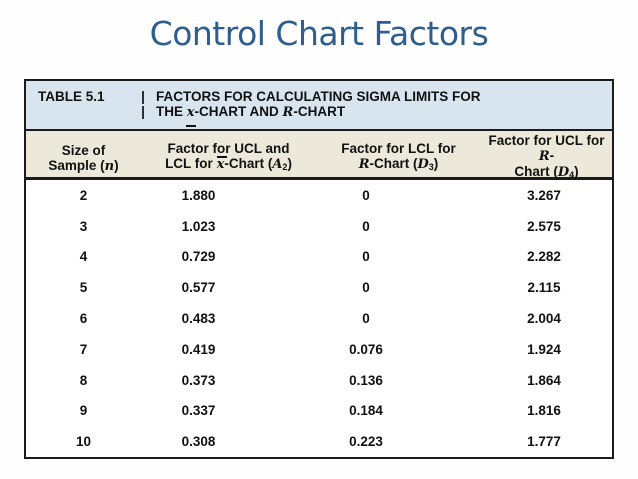  I want to click on cell-d3-factor: 0.184, so click(366, 411).